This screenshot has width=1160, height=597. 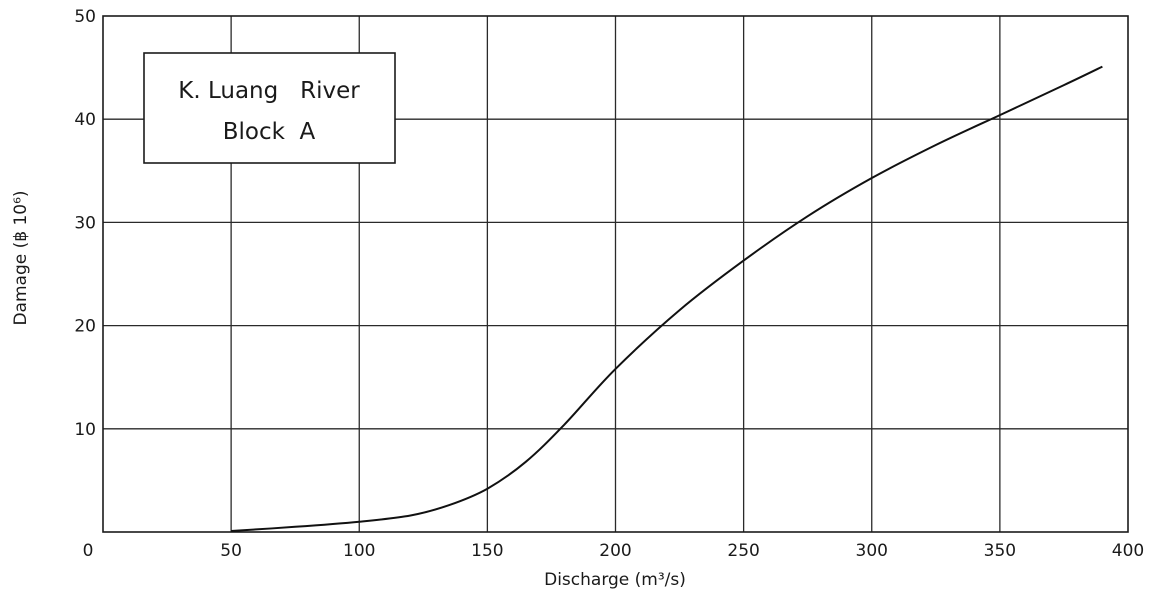 I want to click on legend-box: K. Luang River Block A, so click(x=269, y=108).